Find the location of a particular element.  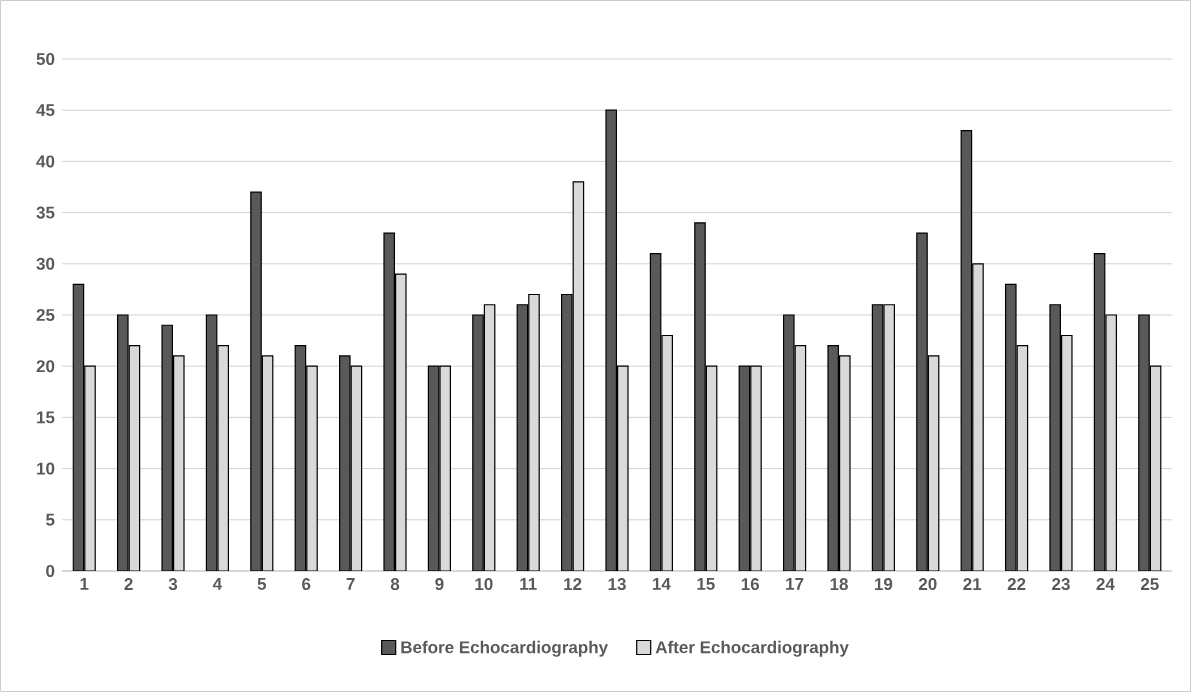

x-tick-label: 18 is located at coordinates (839, 584).